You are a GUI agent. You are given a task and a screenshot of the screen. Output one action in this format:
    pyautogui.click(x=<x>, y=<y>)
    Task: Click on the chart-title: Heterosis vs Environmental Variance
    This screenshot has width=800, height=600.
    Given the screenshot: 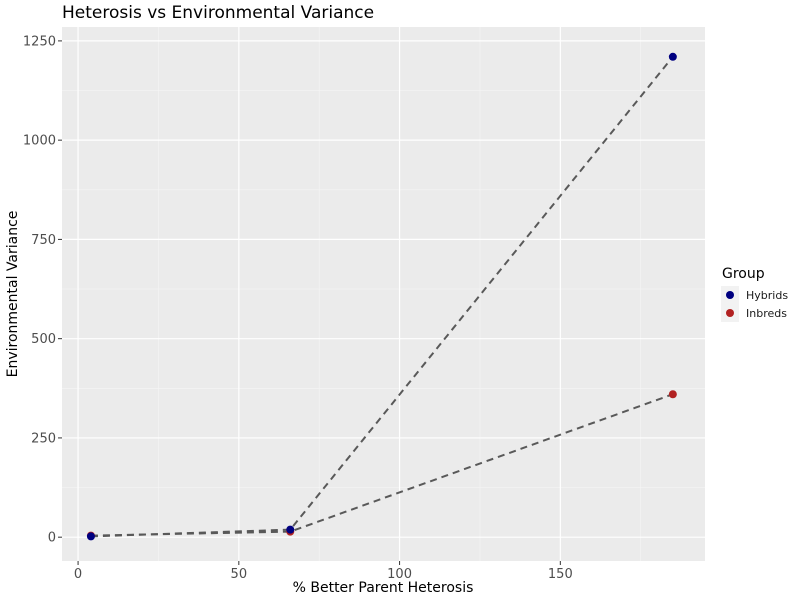 What is the action you would take?
    pyautogui.click(x=218, y=13)
    